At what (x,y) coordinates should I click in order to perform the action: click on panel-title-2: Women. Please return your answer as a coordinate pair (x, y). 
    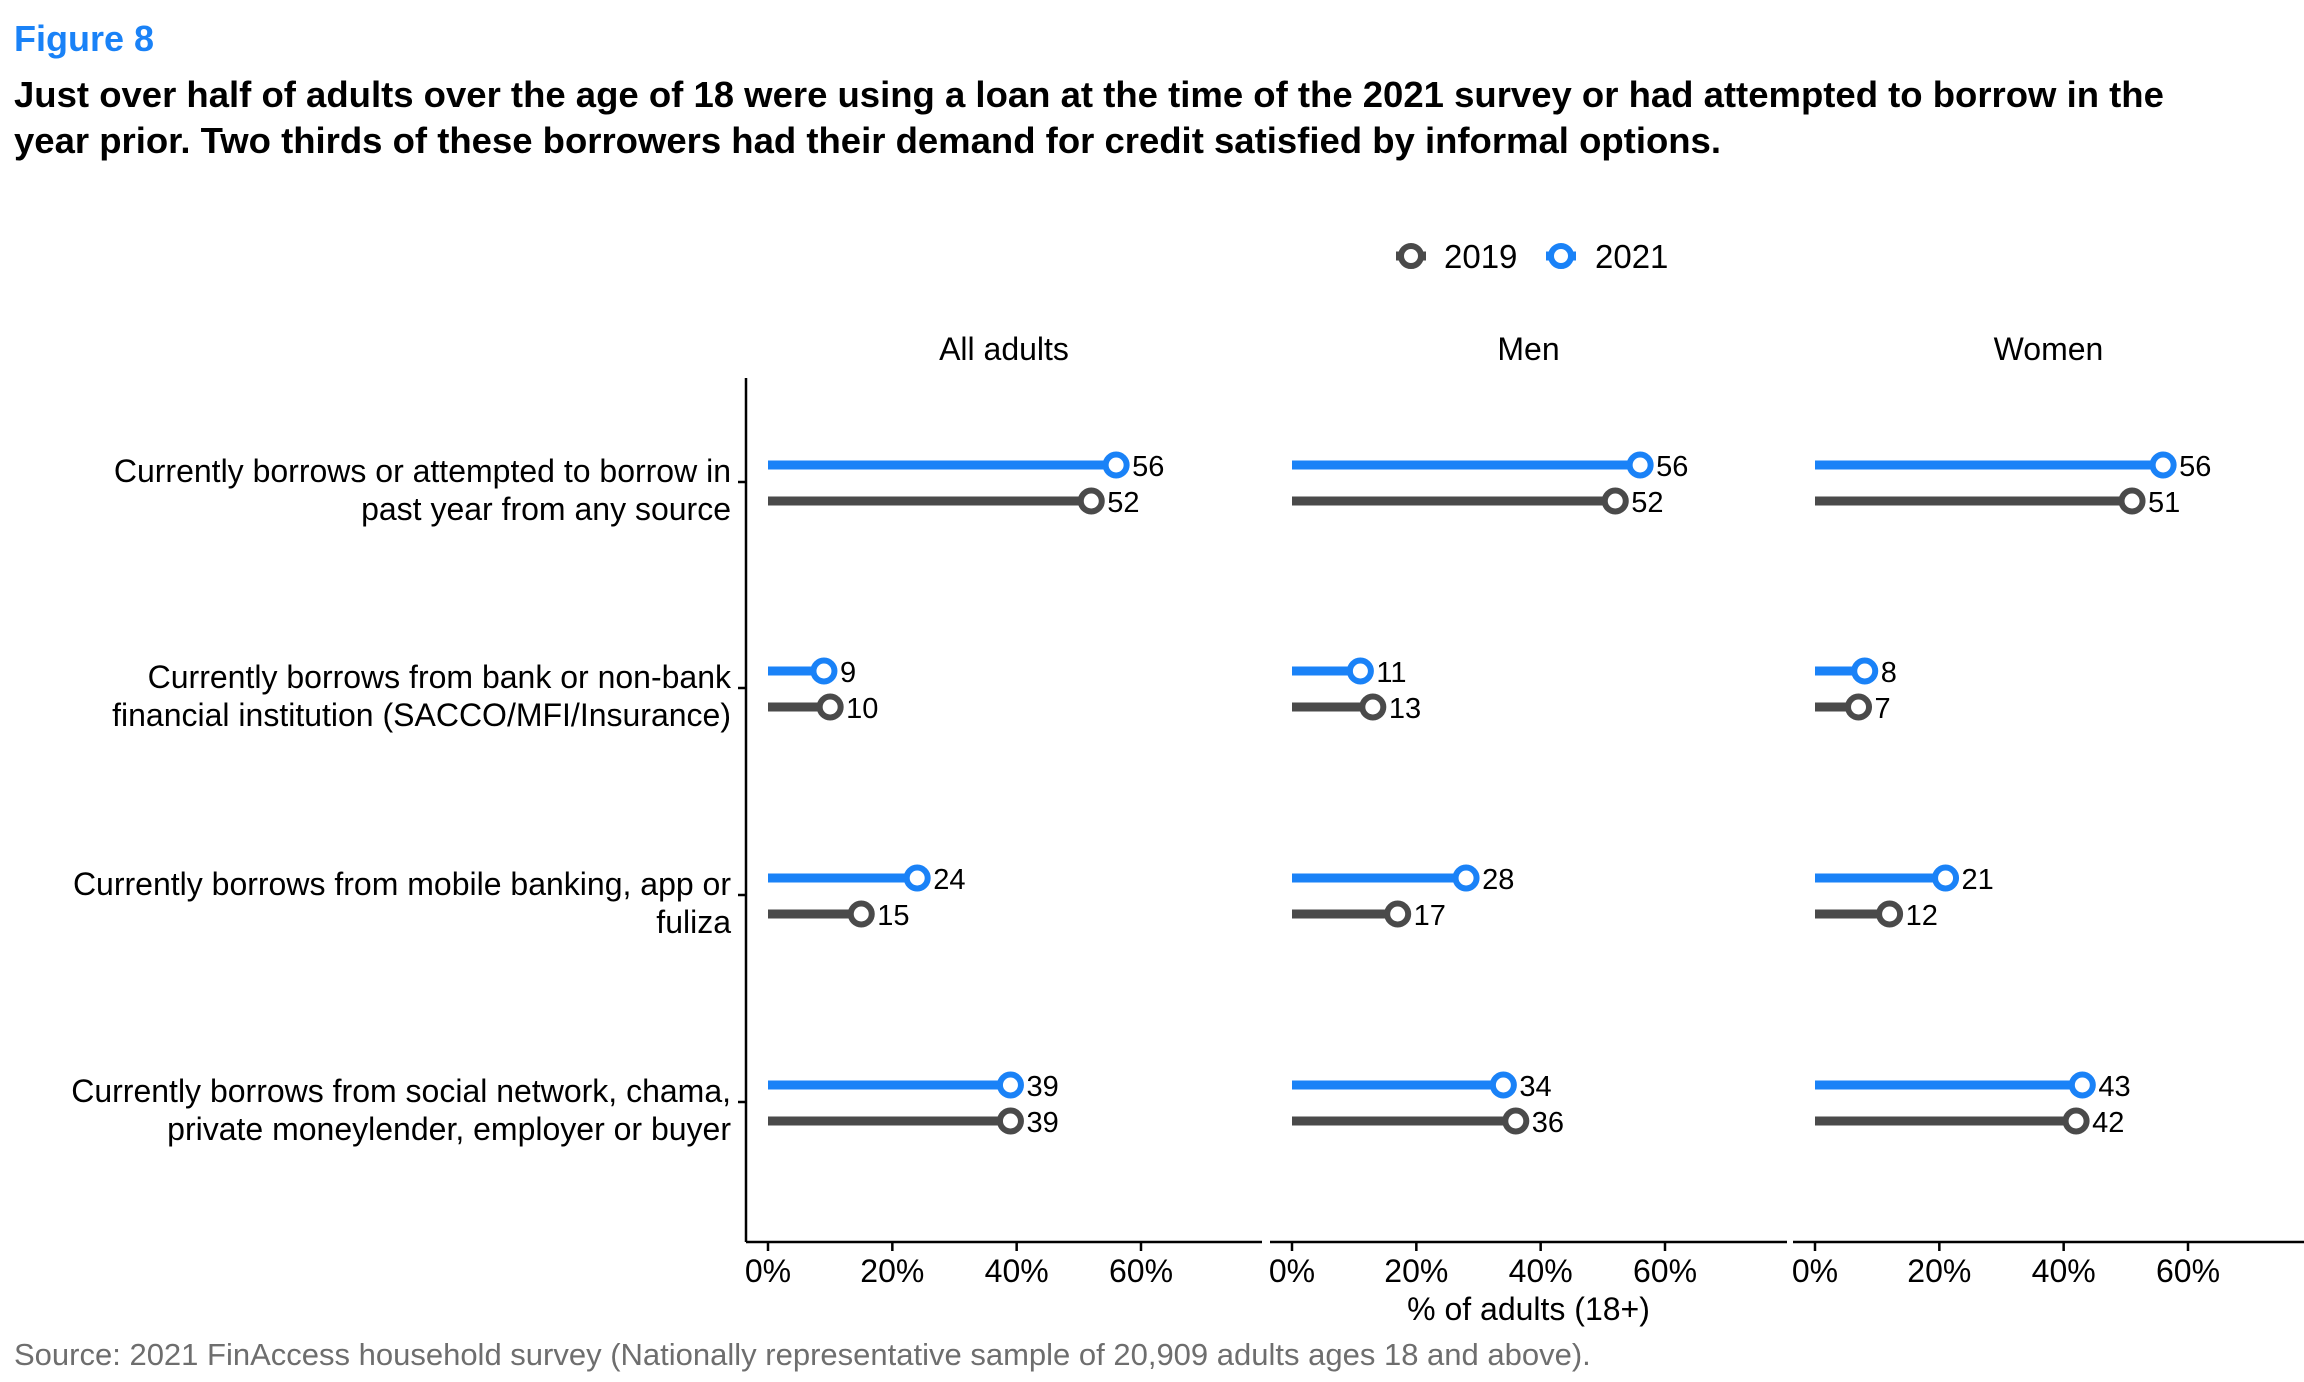
    Looking at the image, I should click on (2049, 349).